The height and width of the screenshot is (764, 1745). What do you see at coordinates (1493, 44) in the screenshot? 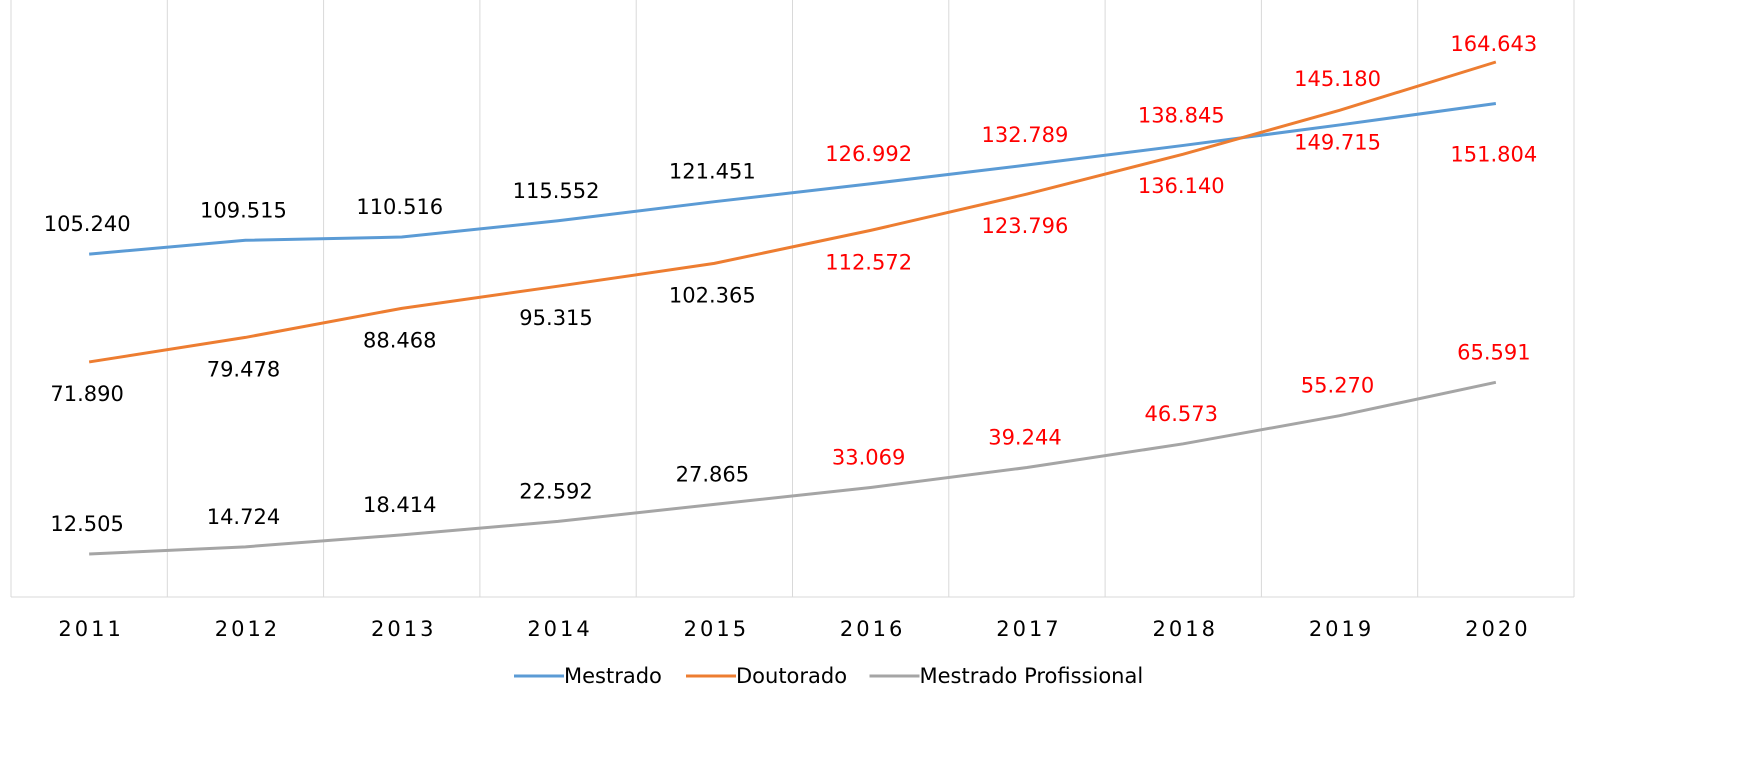
I see `data-label: 164.643` at bounding box center [1493, 44].